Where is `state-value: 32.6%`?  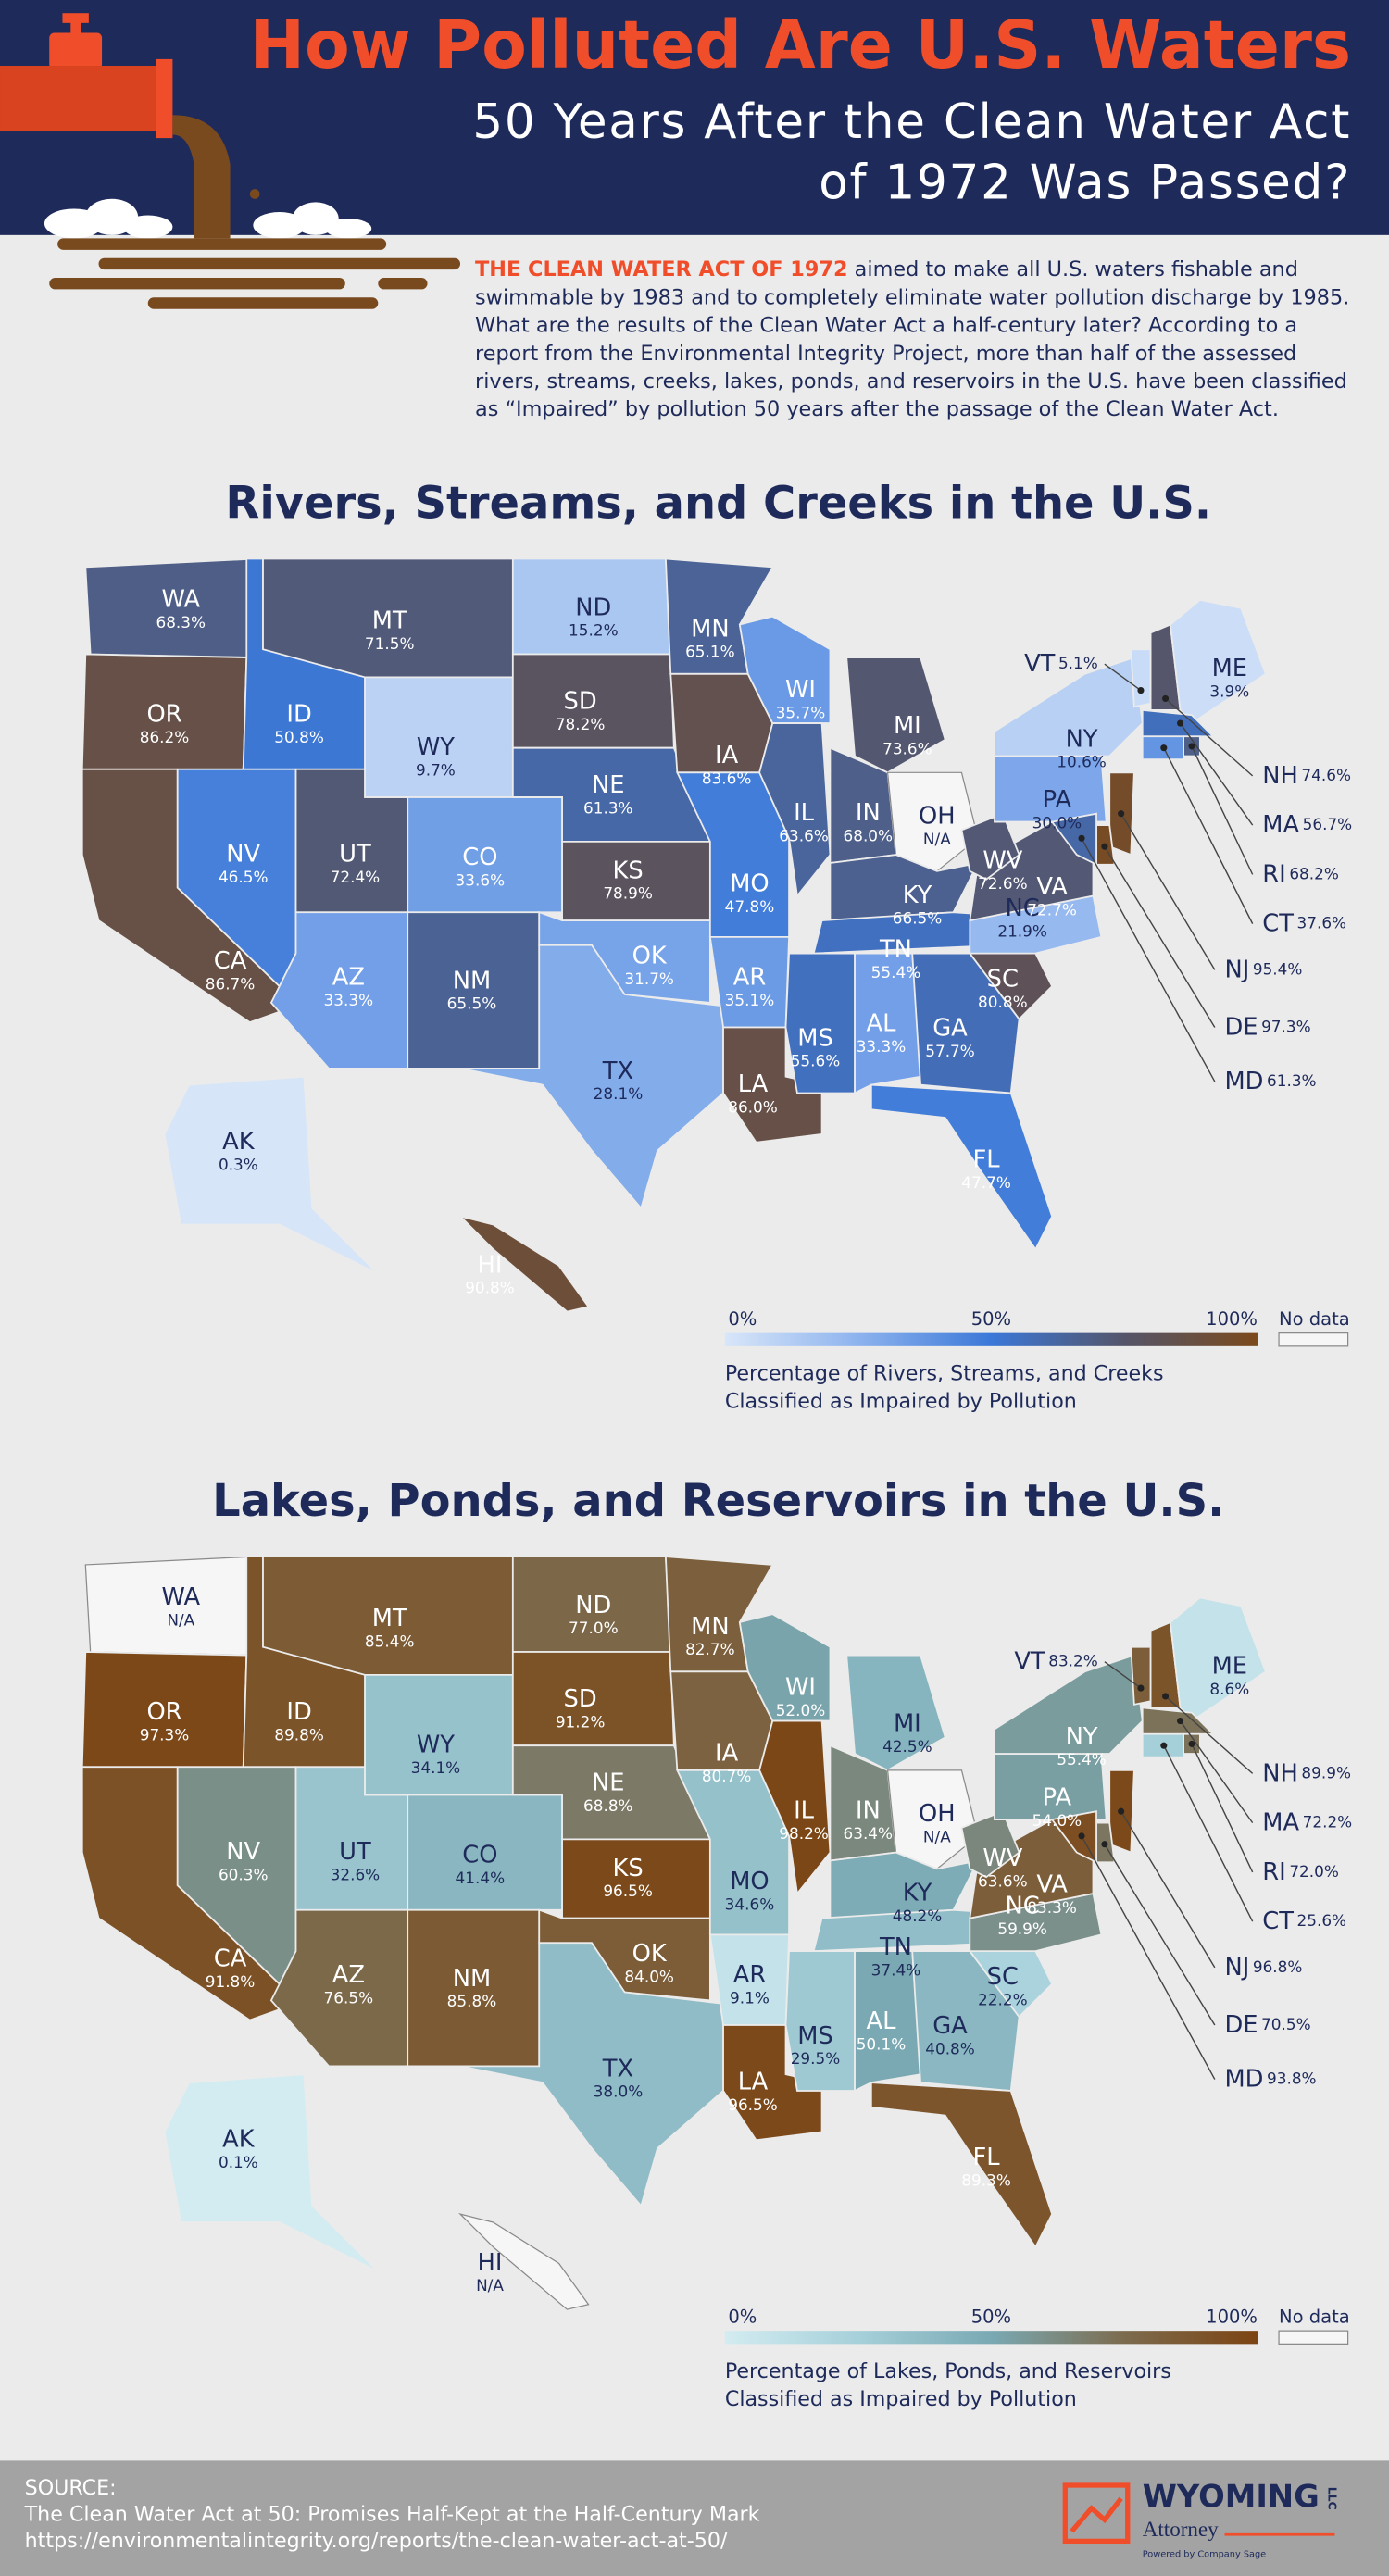
state-value: 32.6% is located at coordinates (356, 1874).